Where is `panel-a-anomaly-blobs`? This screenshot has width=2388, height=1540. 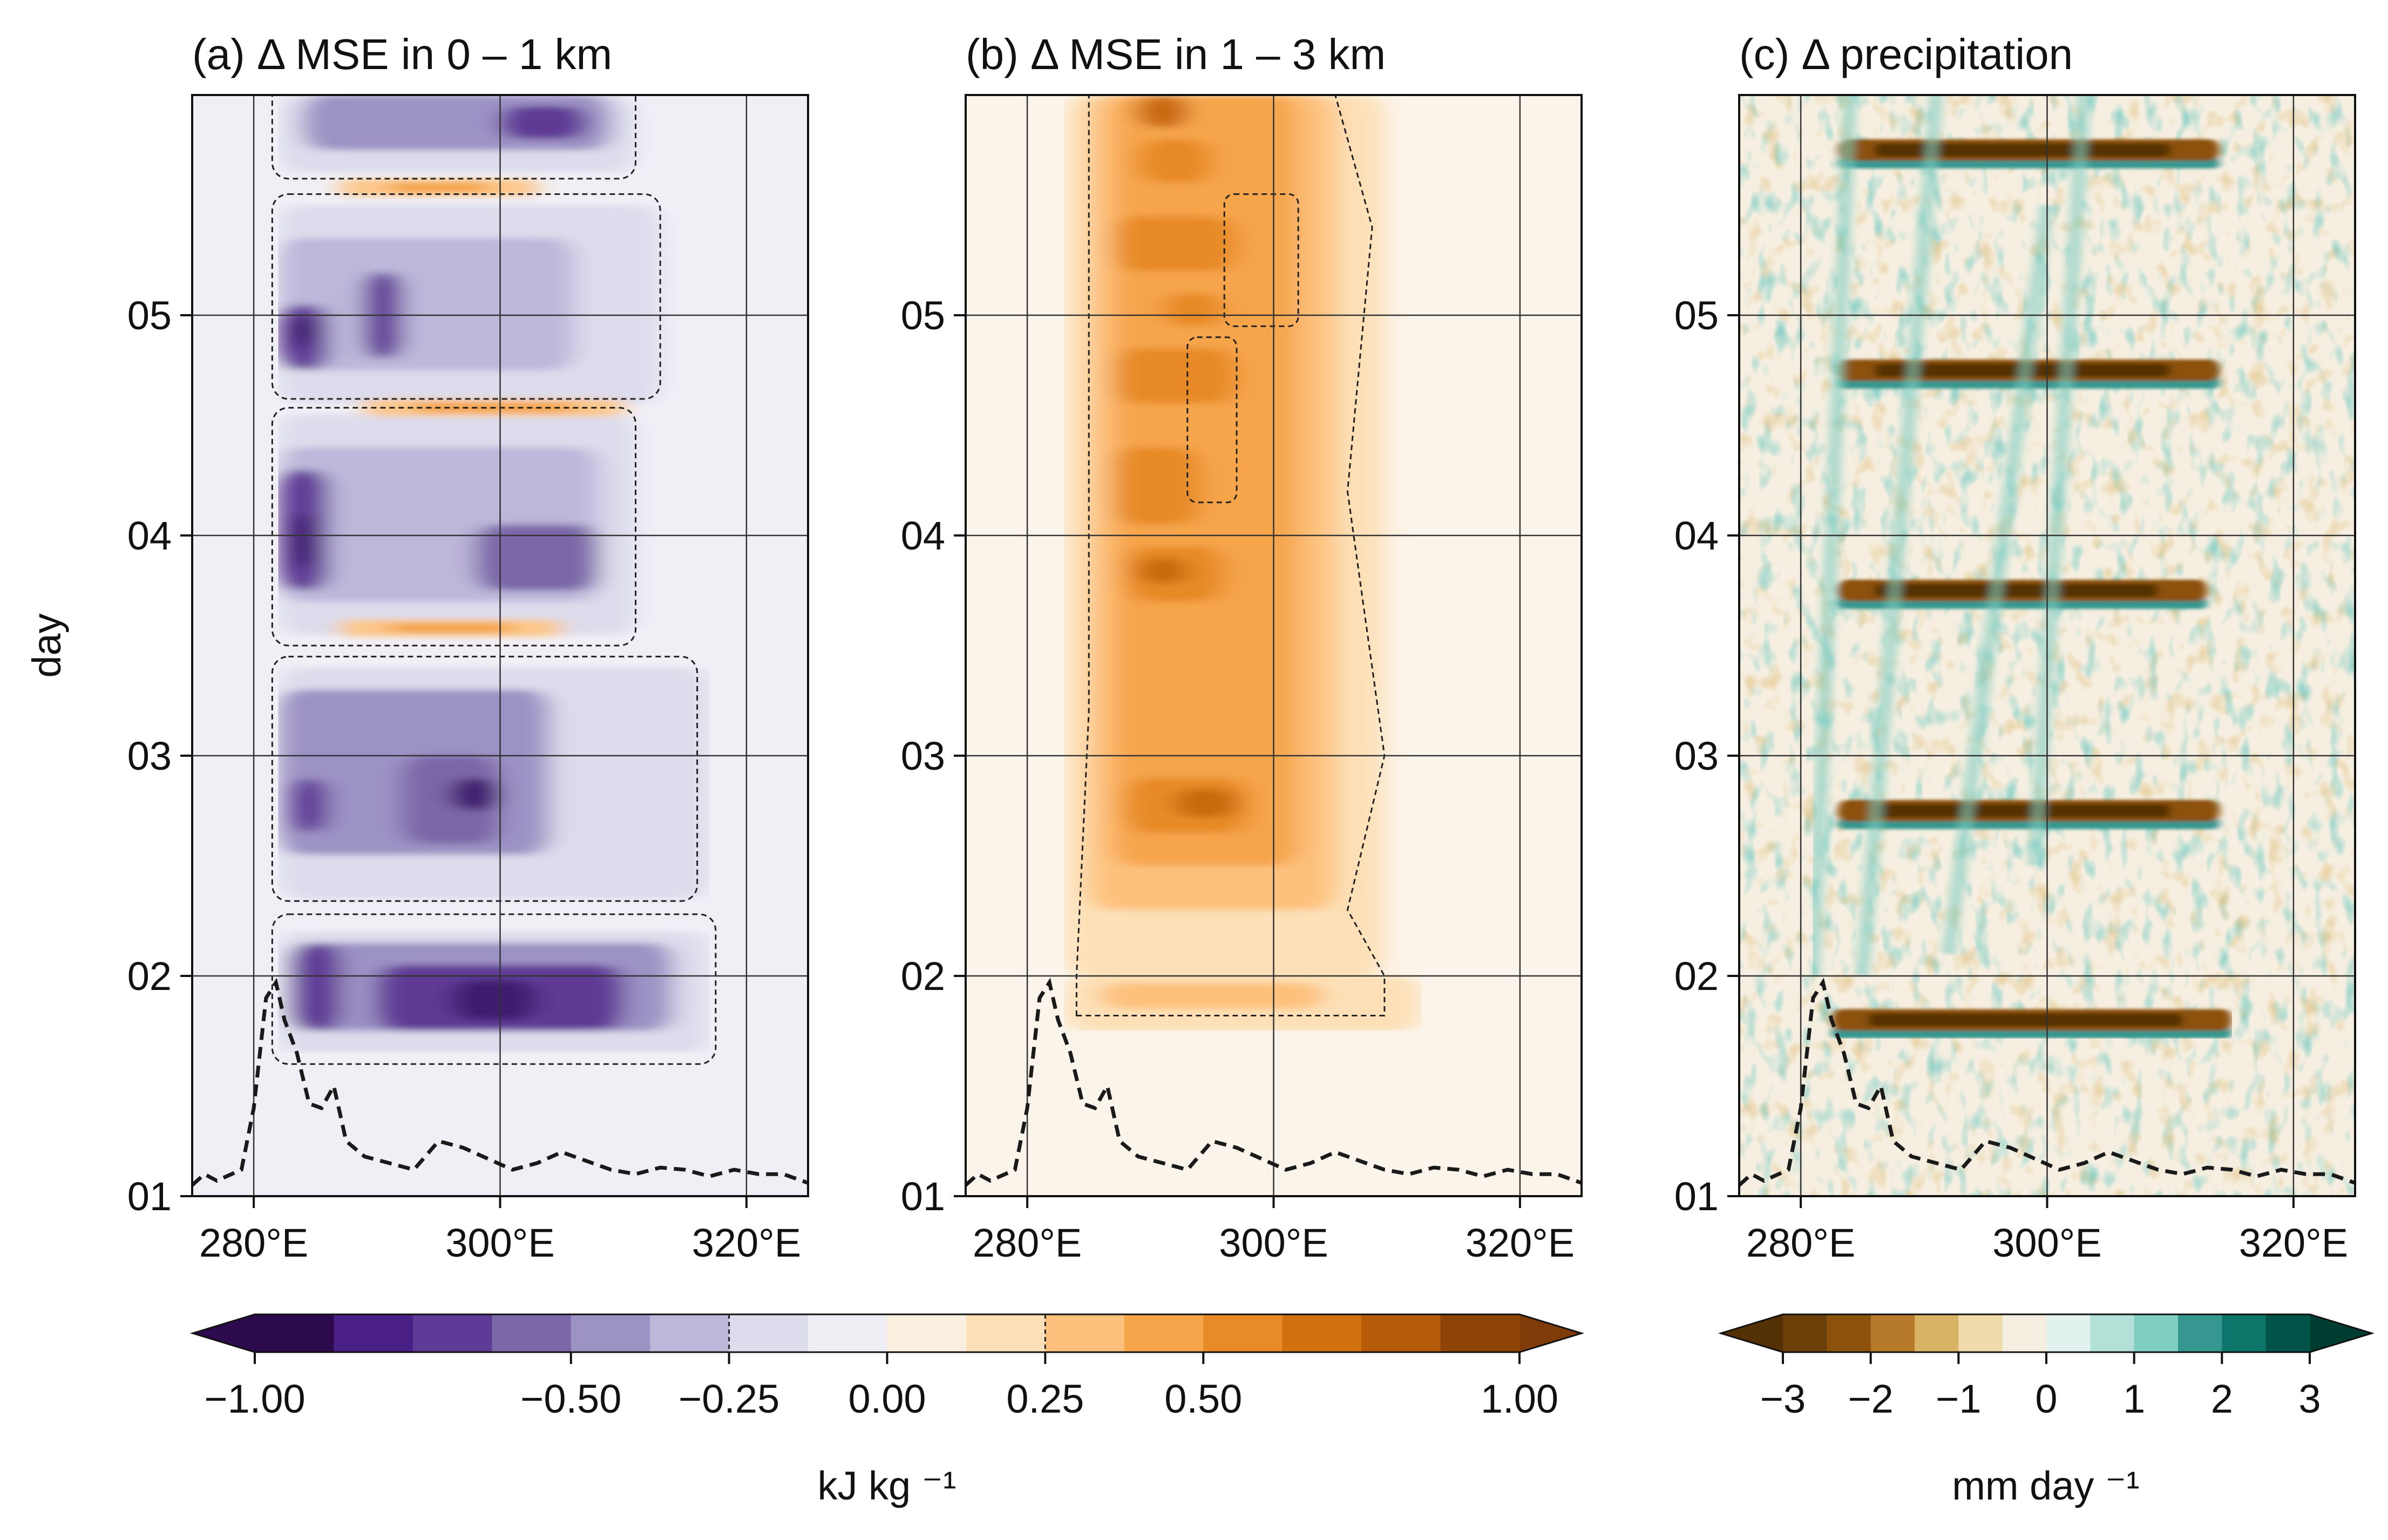 panel-a-anomaly-blobs is located at coordinates (494, 574).